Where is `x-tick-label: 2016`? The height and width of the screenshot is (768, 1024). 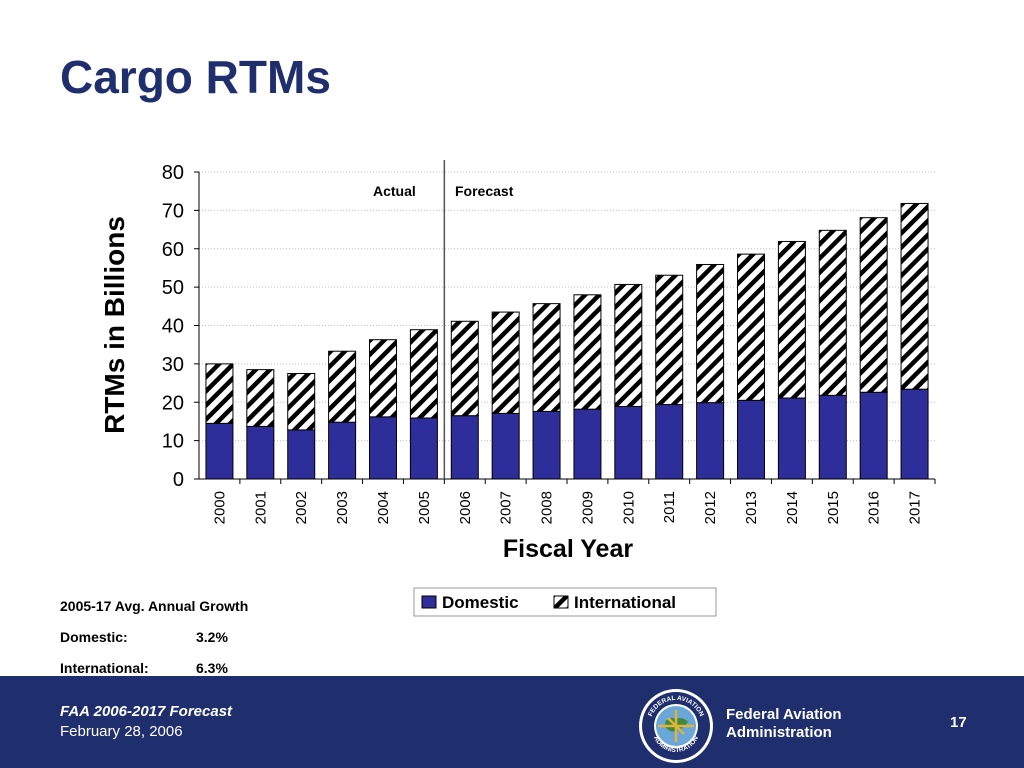
x-tick-label: 2016 is located at coordinates (874, 507).